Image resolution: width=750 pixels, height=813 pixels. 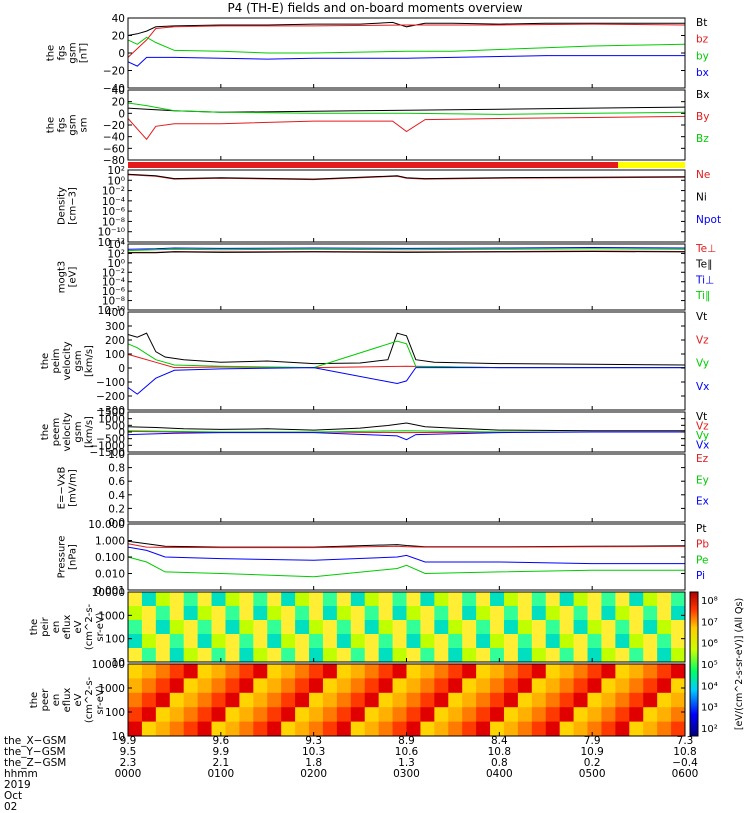 What do you see at coordinates (110, 558) in the screenshot?
I see `y-tick-label: 0.100` at bounding box center [110, 558].